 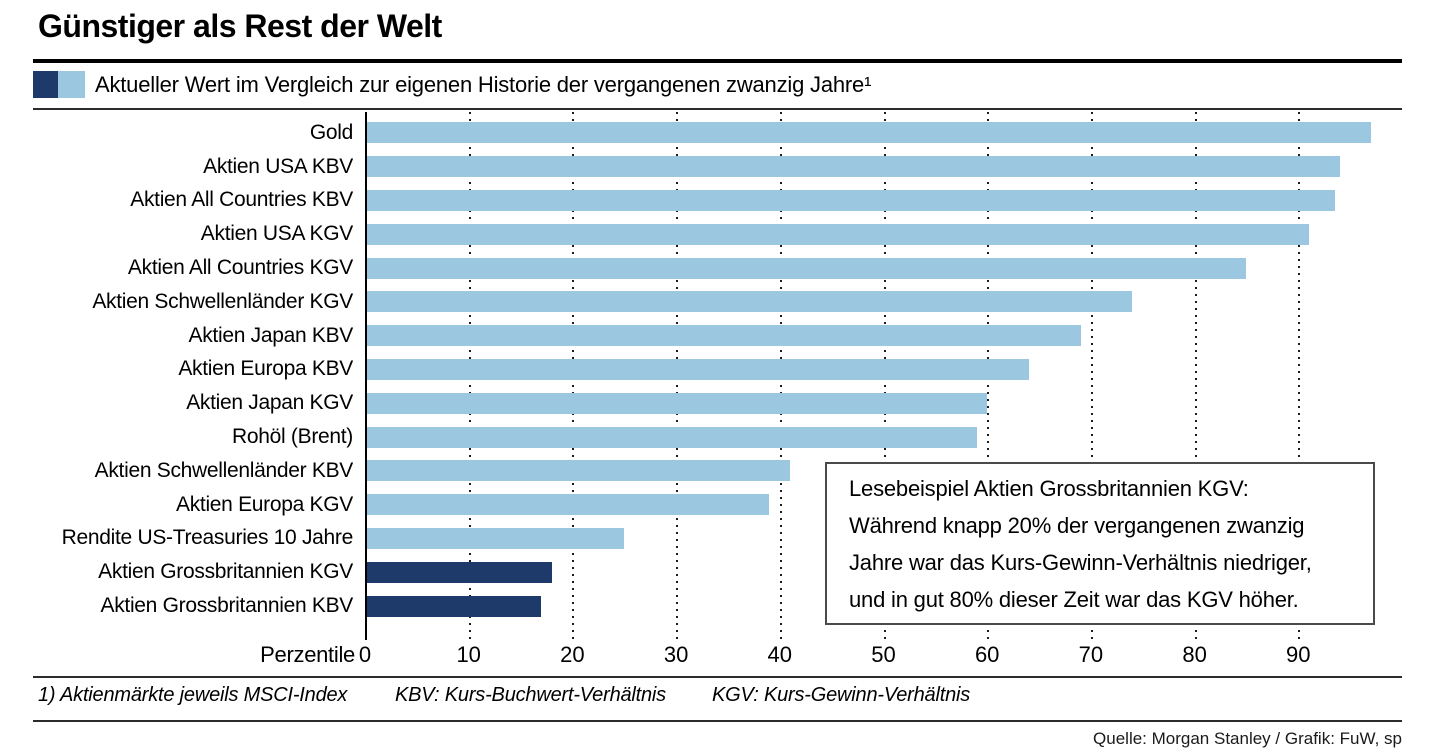 What do you see at coordinates (71, 84) in the screenshot?
I see `legend-swatch-light` at bounding box center [71, 84].